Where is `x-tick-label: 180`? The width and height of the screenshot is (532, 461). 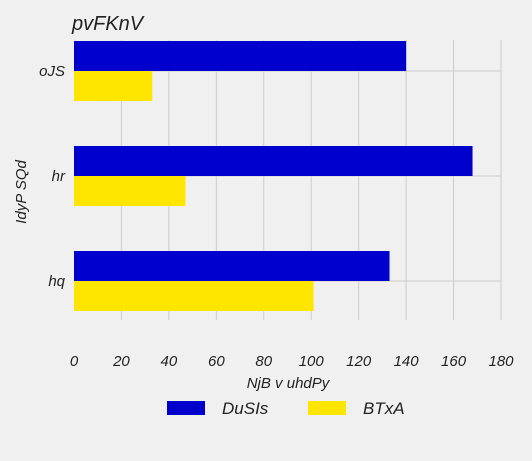
x-tick-label: 180 is located at coordinates (501, 361).